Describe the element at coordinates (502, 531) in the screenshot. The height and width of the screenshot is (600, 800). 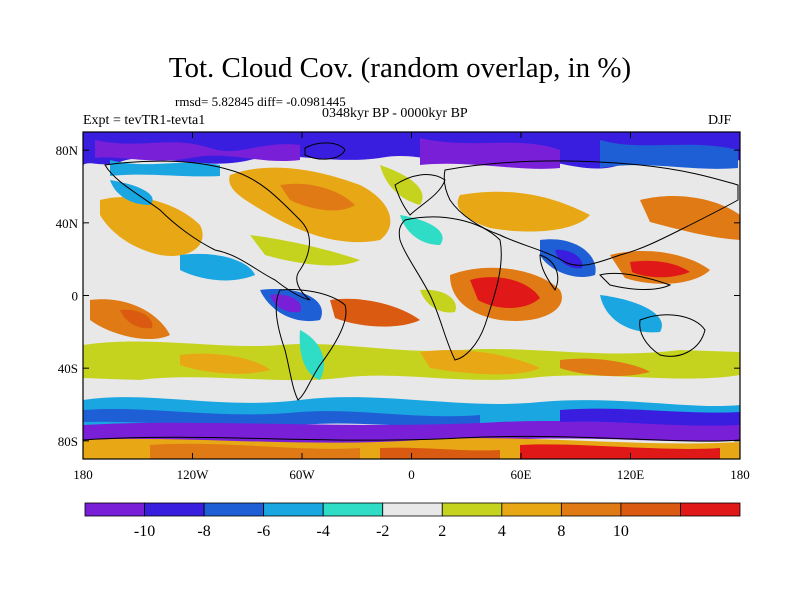
I see `colorbar-label: 4` at that location.